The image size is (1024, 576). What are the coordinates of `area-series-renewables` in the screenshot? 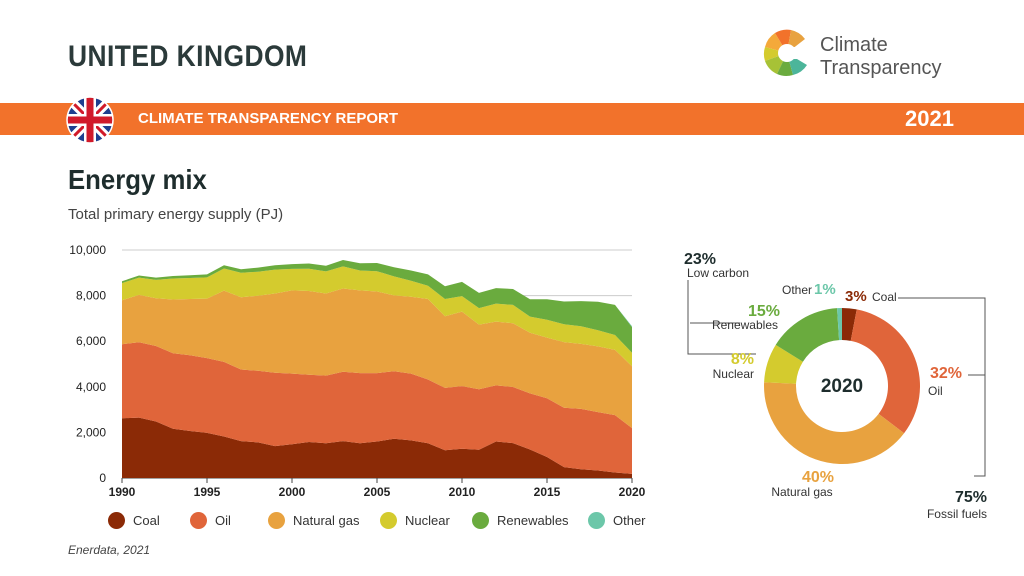 It's located at (377, 306).